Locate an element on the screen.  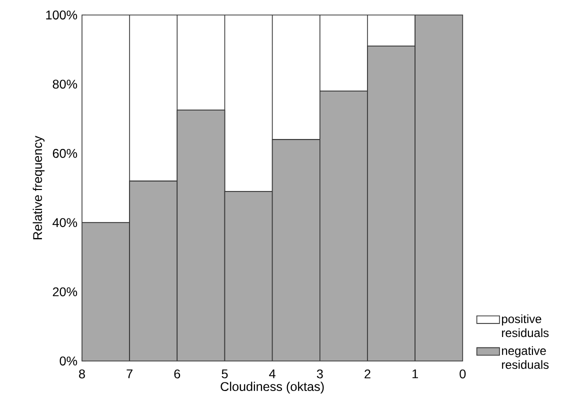
y-axis-title: Relative frequency is located at coordinates (38, 188).